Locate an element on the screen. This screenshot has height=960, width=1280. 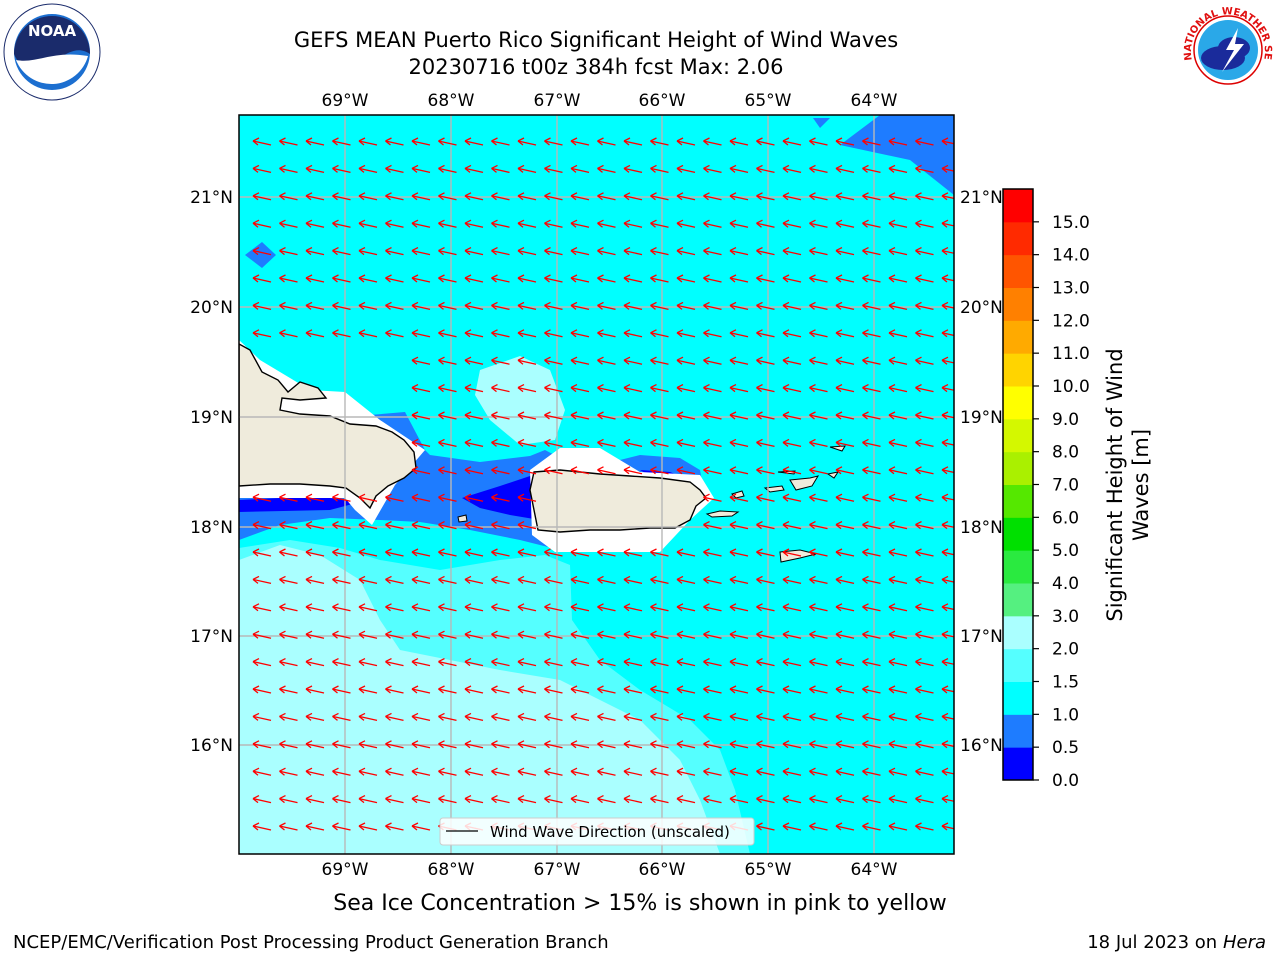
colorbar-segment is located at coordinates (1018, 370).